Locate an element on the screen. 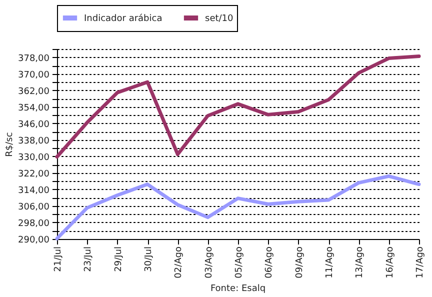 Image resolution: width=432 pixels, height=297 pixels. y-tick-label: 354,00 is located at coordinates (34, 108).